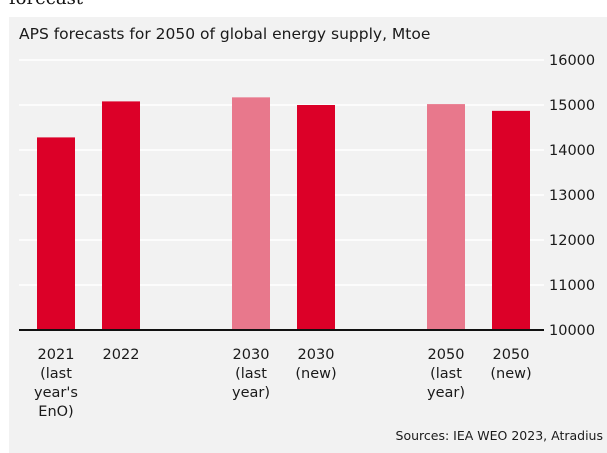  What do you see at coordinates (315, 364) in the screenshot?
I see `x-category-label: 2030 (new)` at bounding box center [315, 364].